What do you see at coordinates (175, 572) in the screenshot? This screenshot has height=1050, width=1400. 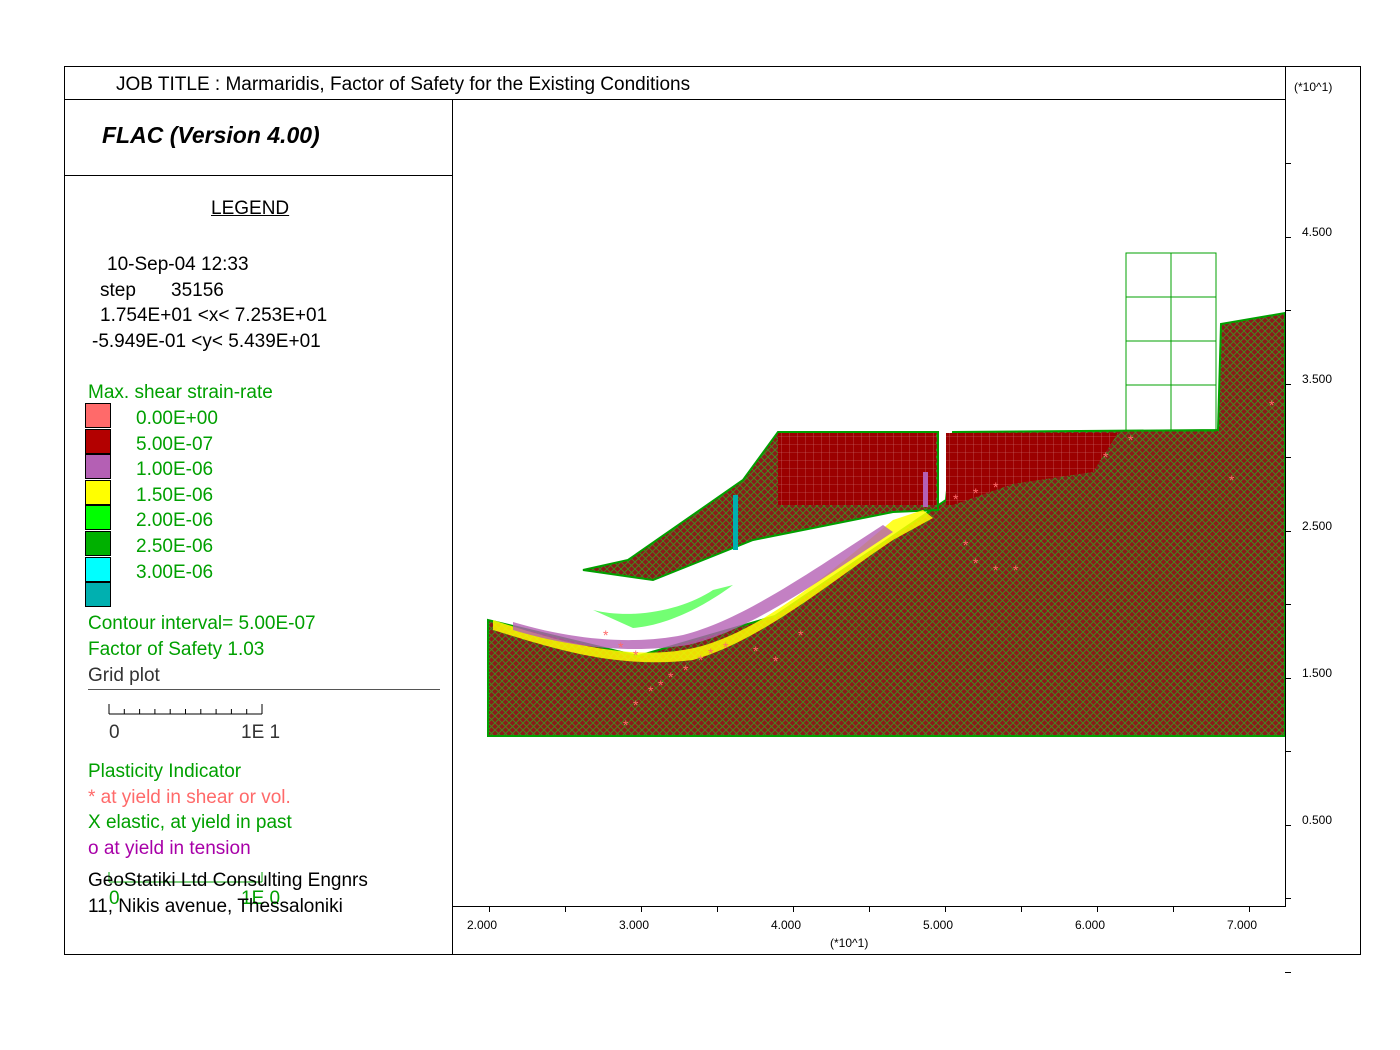 I see `contour-label: 3.00E-06` at bounding box center [175, 572].